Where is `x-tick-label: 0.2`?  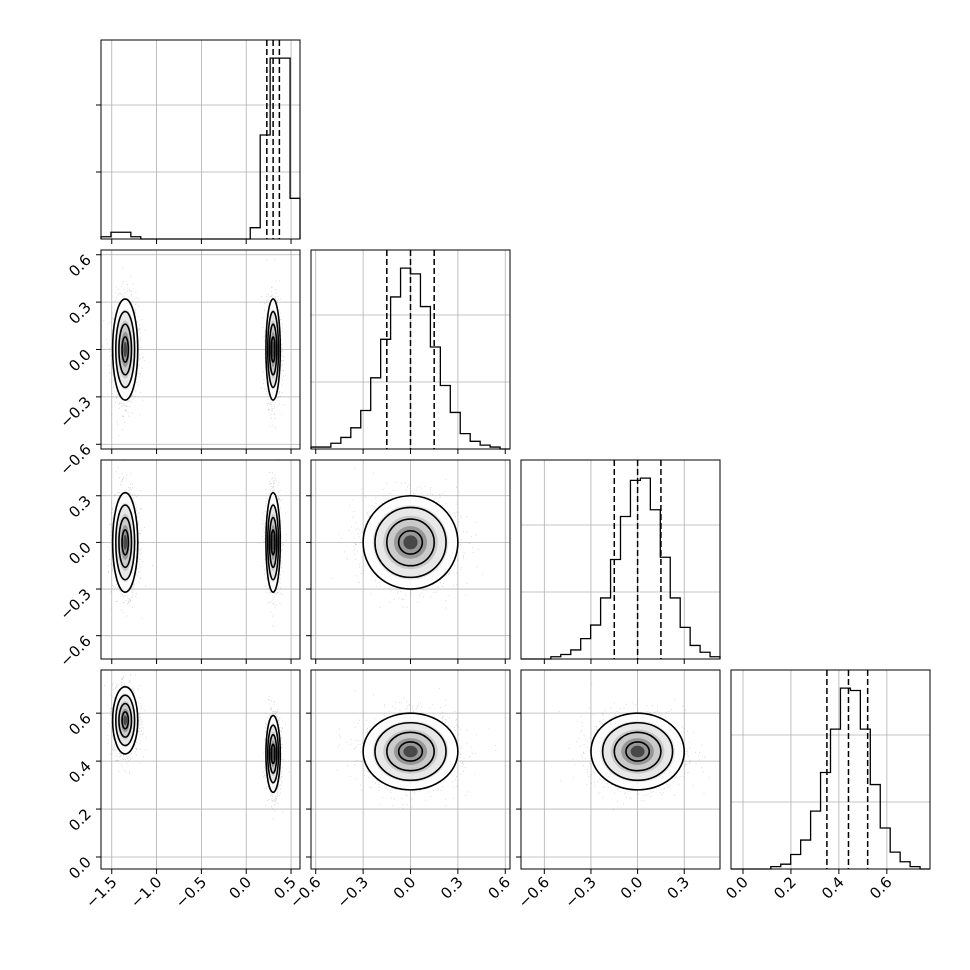 x-tick-label: 0.2 is located at coordinates (785, 888).